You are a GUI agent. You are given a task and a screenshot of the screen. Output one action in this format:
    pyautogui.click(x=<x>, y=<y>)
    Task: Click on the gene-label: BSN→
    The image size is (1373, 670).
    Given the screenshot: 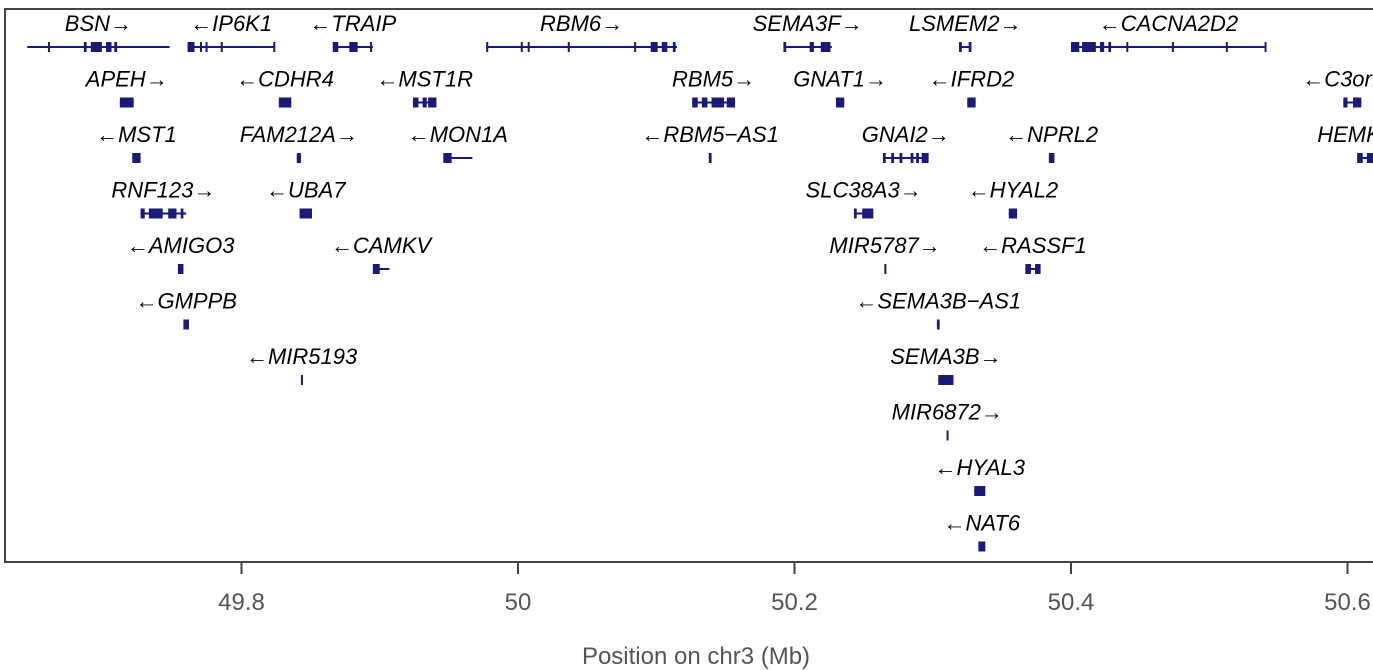 What is the action you would take?
    pyautogui.click(x=98, y=23)
    